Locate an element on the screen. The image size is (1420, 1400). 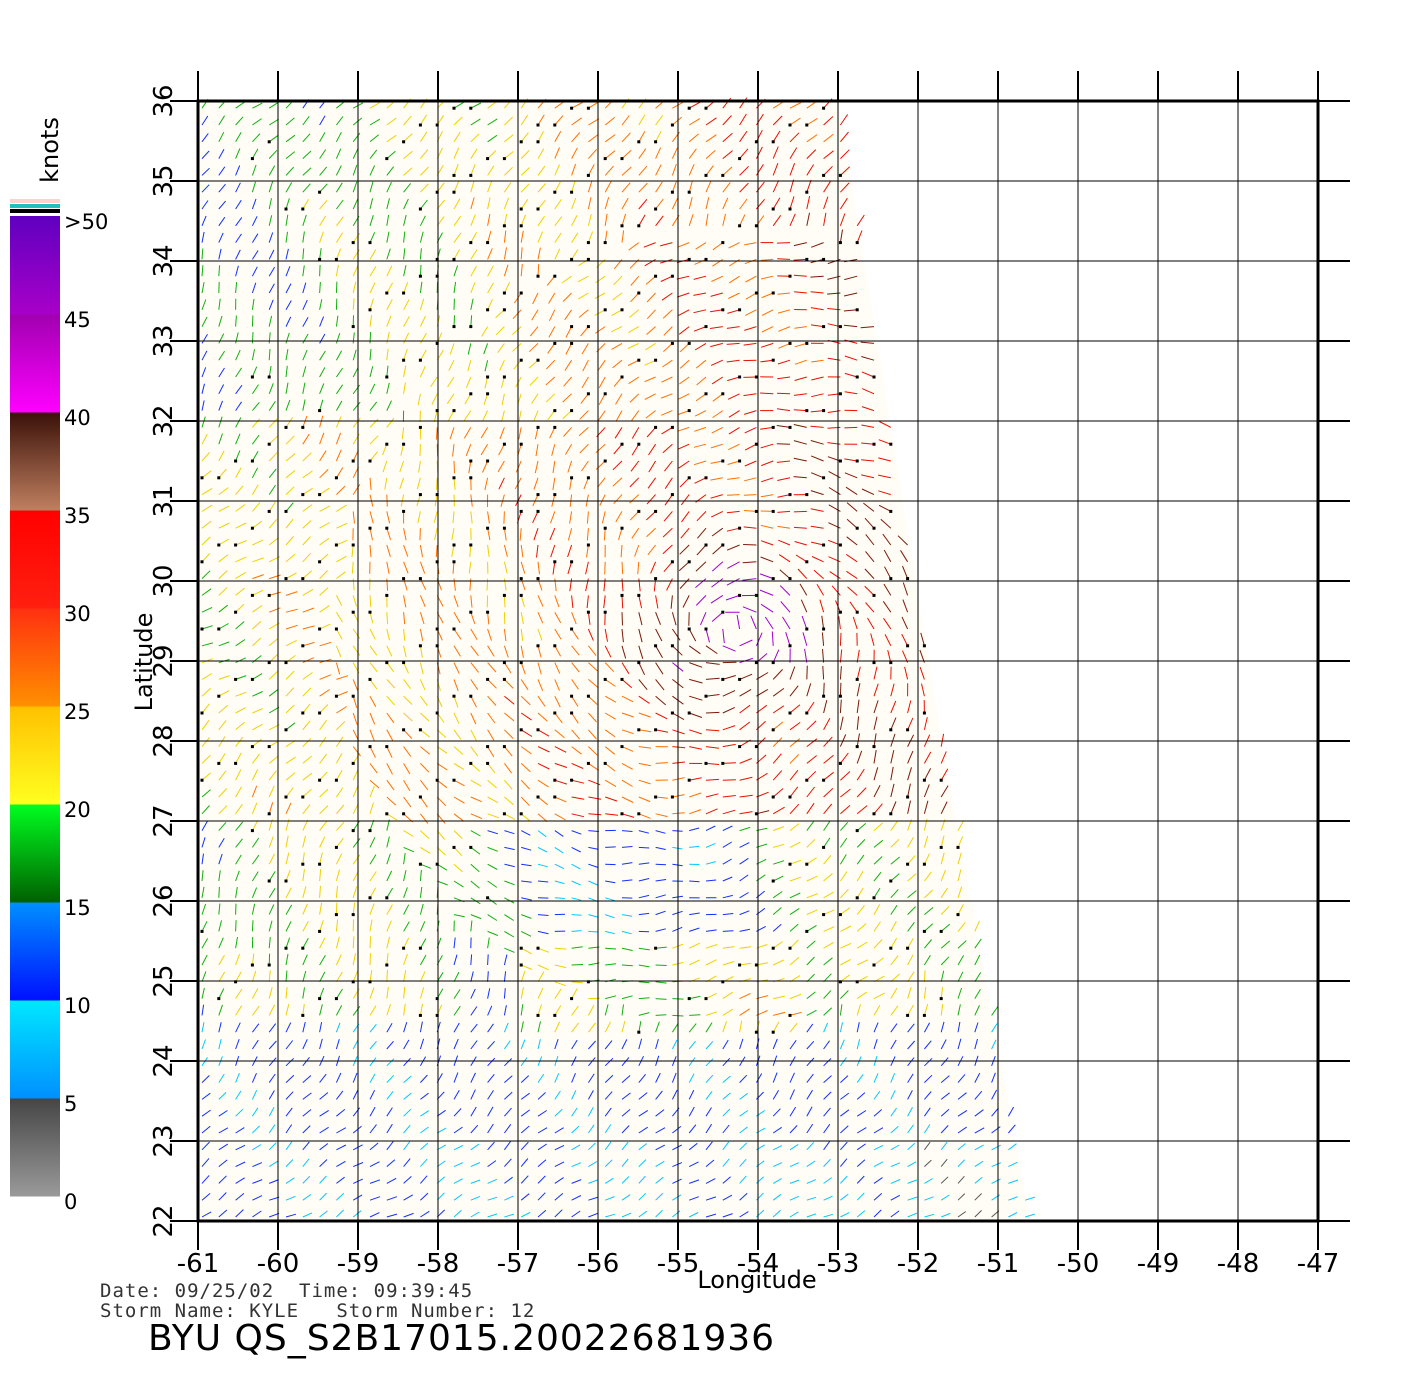
y-tick-label: 36 is located at coordinates (164, 100).